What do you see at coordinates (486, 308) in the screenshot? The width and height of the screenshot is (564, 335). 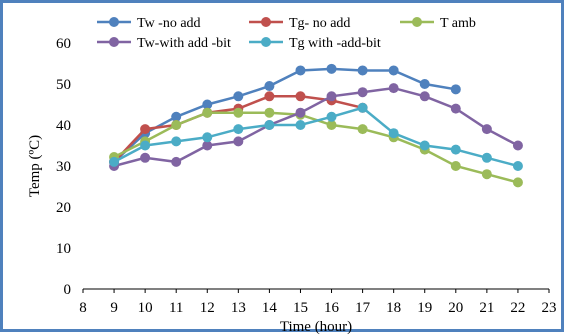 I see `x-tick-label: 21` at bounding box center [486, 308].